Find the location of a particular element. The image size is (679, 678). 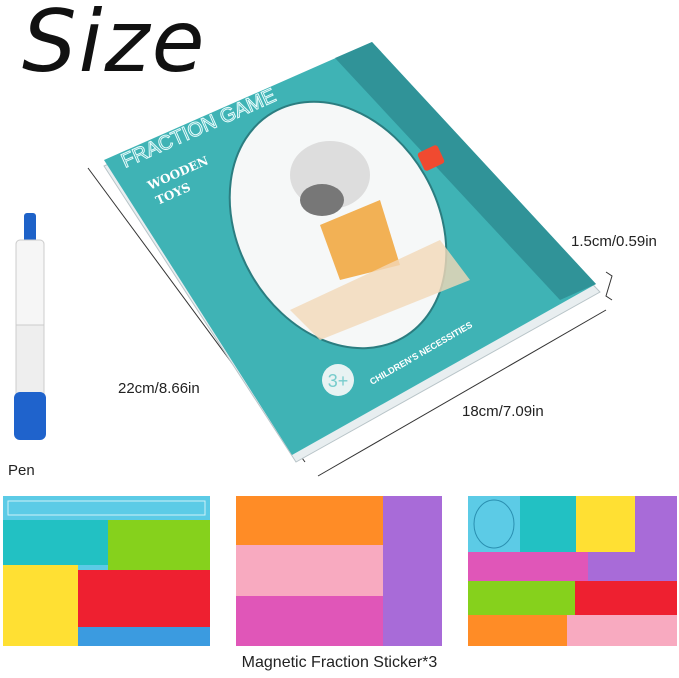

brand-logo-icon is located at coordinates (431, 158).